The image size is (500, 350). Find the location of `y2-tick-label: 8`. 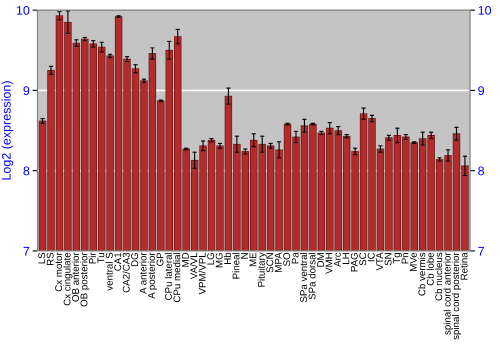

y2-tick-label: 8 is located at coordinates (481, 171).